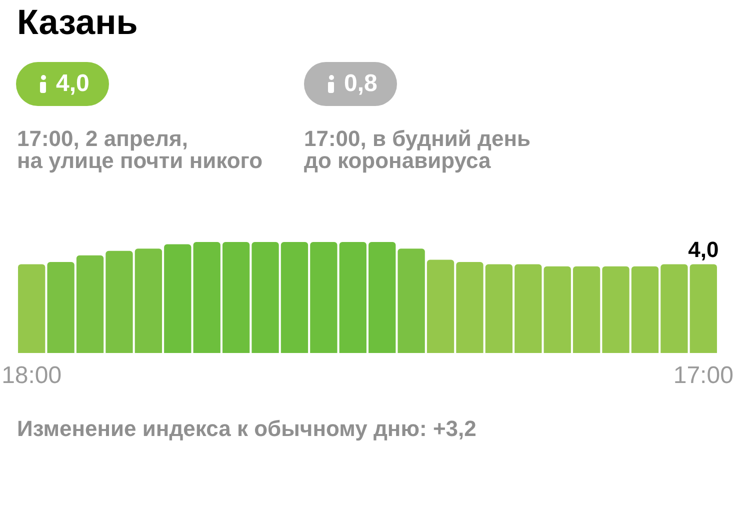  Describe the element at coordinates (140, 149) in the screenshot. I see `text: 17:00, 2 апреля, на улице почти никого` at that location.